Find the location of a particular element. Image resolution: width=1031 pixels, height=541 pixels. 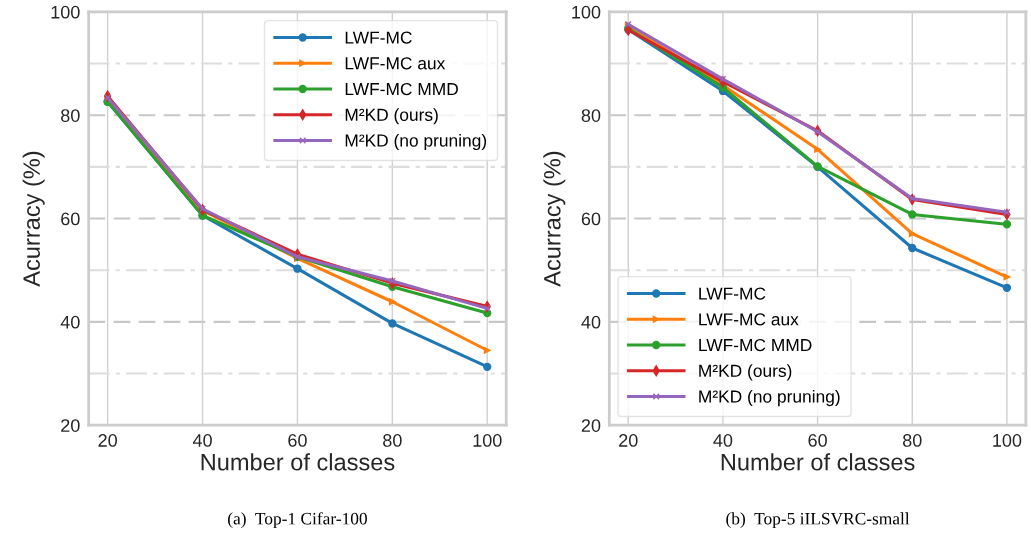

text: (b) Top-5 iILSVRC-small is located at coordinates (818, 520).